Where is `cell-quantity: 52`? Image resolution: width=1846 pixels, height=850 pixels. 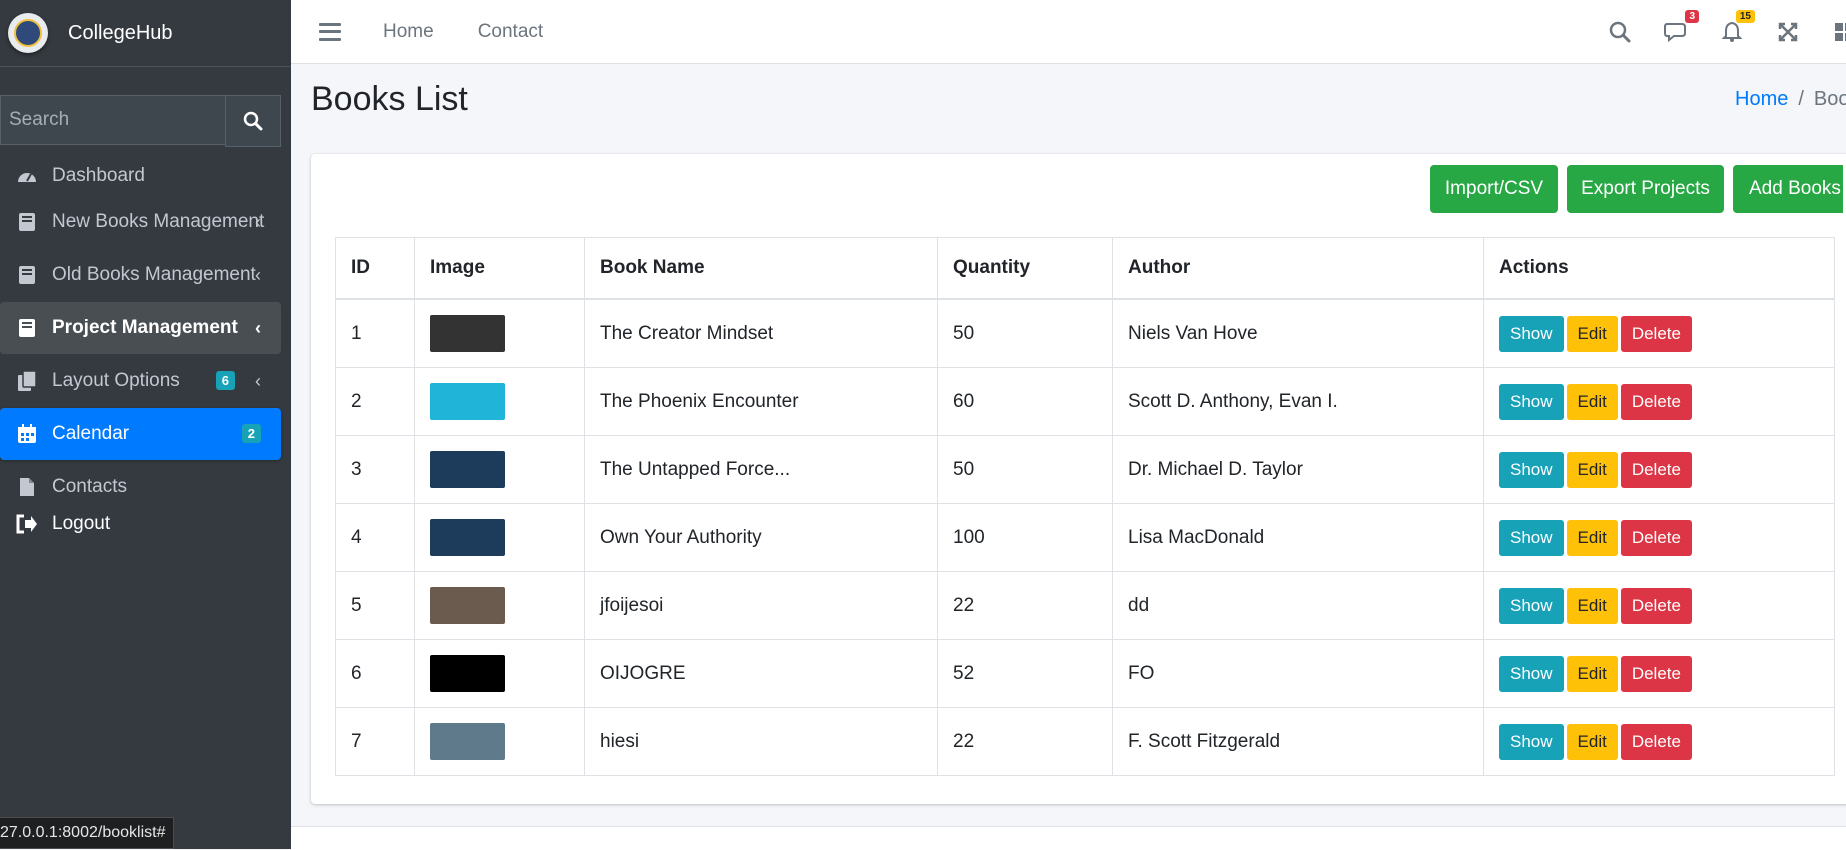
cell-quantity: 52 is located at coordinates (1025, 673).